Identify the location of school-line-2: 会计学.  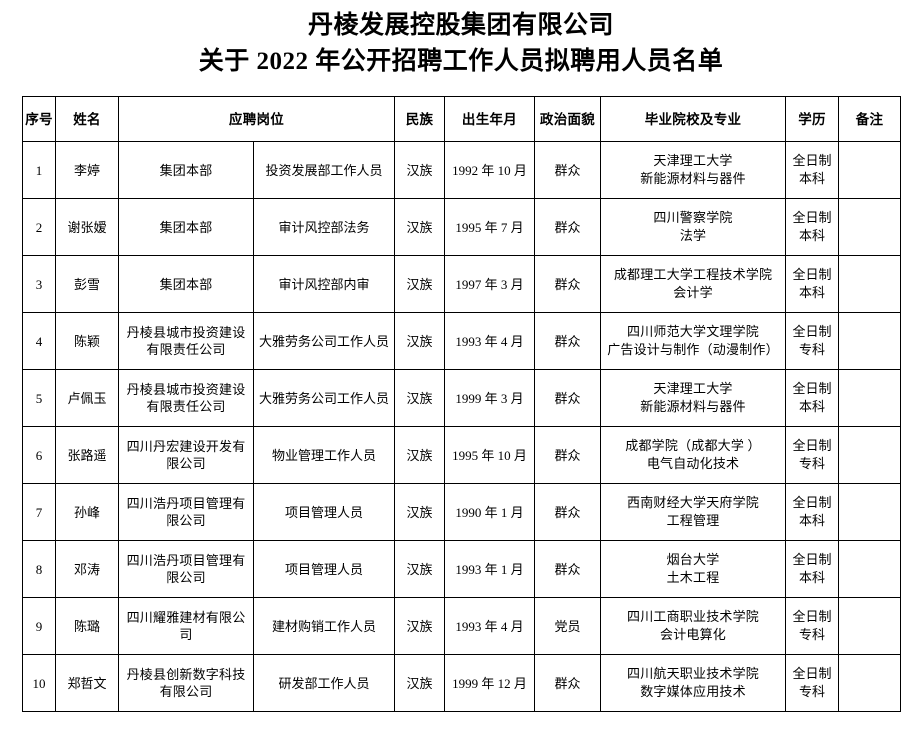
(693, 292).